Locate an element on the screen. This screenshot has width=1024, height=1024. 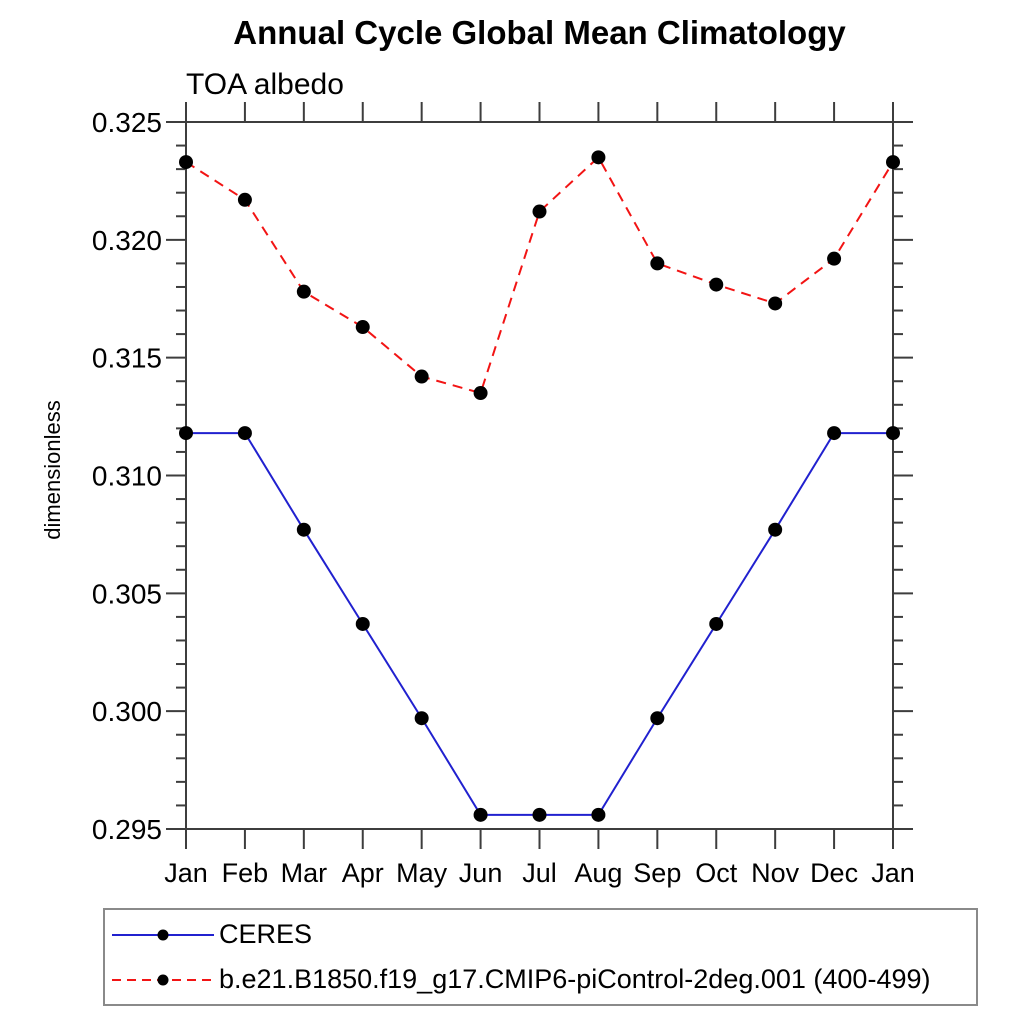
y-tick-label: 0.300 is located at coordinates (127, 711).